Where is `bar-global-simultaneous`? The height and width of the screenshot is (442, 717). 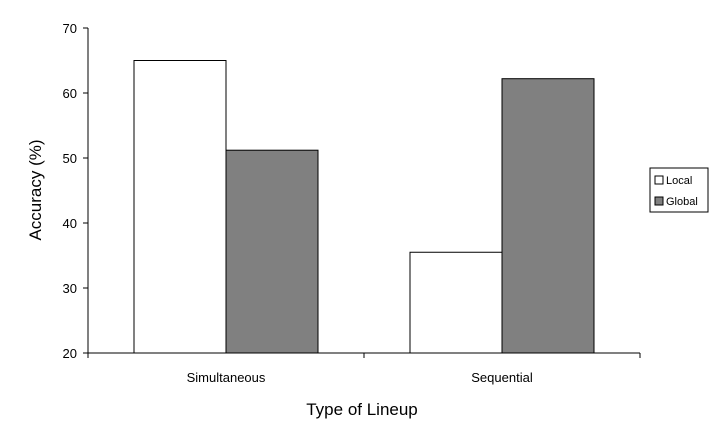 bar-global-simultaneous is located at coordinates (272, 251).